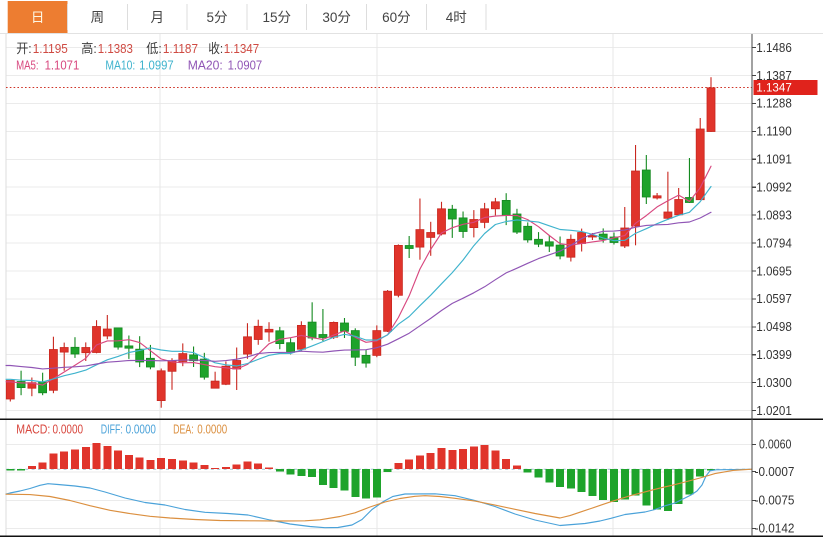  Describe the element at coordinates (775, 501) in the screenshot. I see `svg-text: -0.0075` at that location.